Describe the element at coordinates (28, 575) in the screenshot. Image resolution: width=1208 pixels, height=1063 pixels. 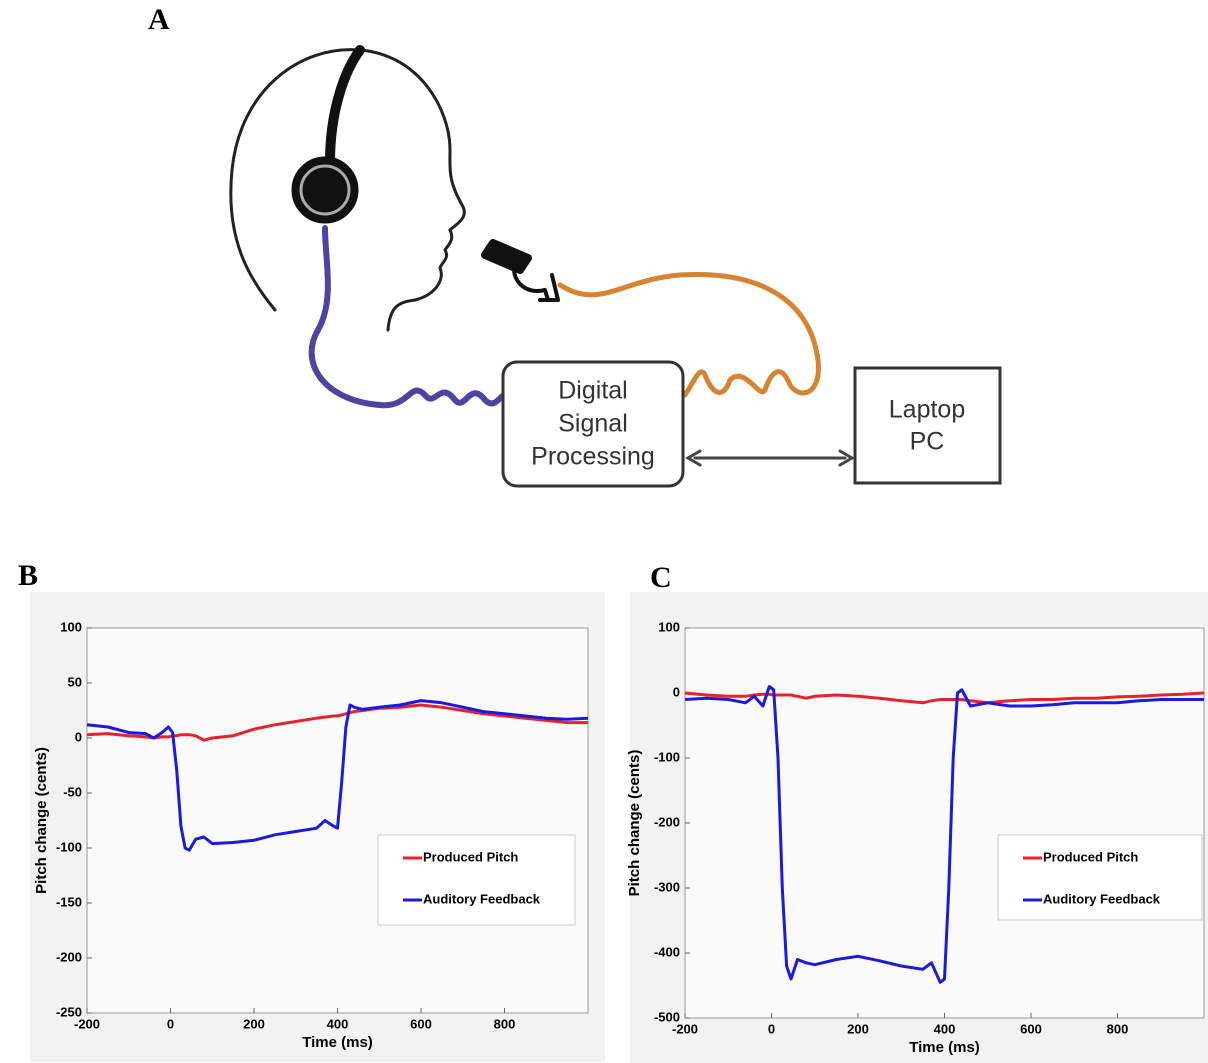
I see `panel-label: B` at that location.